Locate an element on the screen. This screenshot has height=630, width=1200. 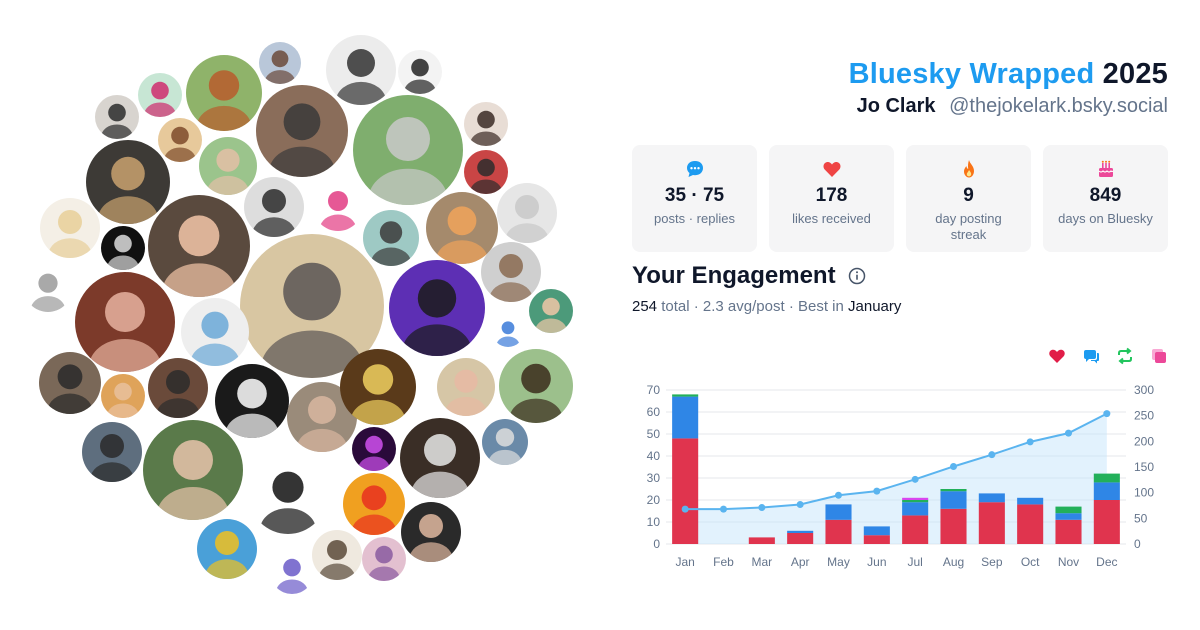
legend-likes is located at coordinates (1057, 356).